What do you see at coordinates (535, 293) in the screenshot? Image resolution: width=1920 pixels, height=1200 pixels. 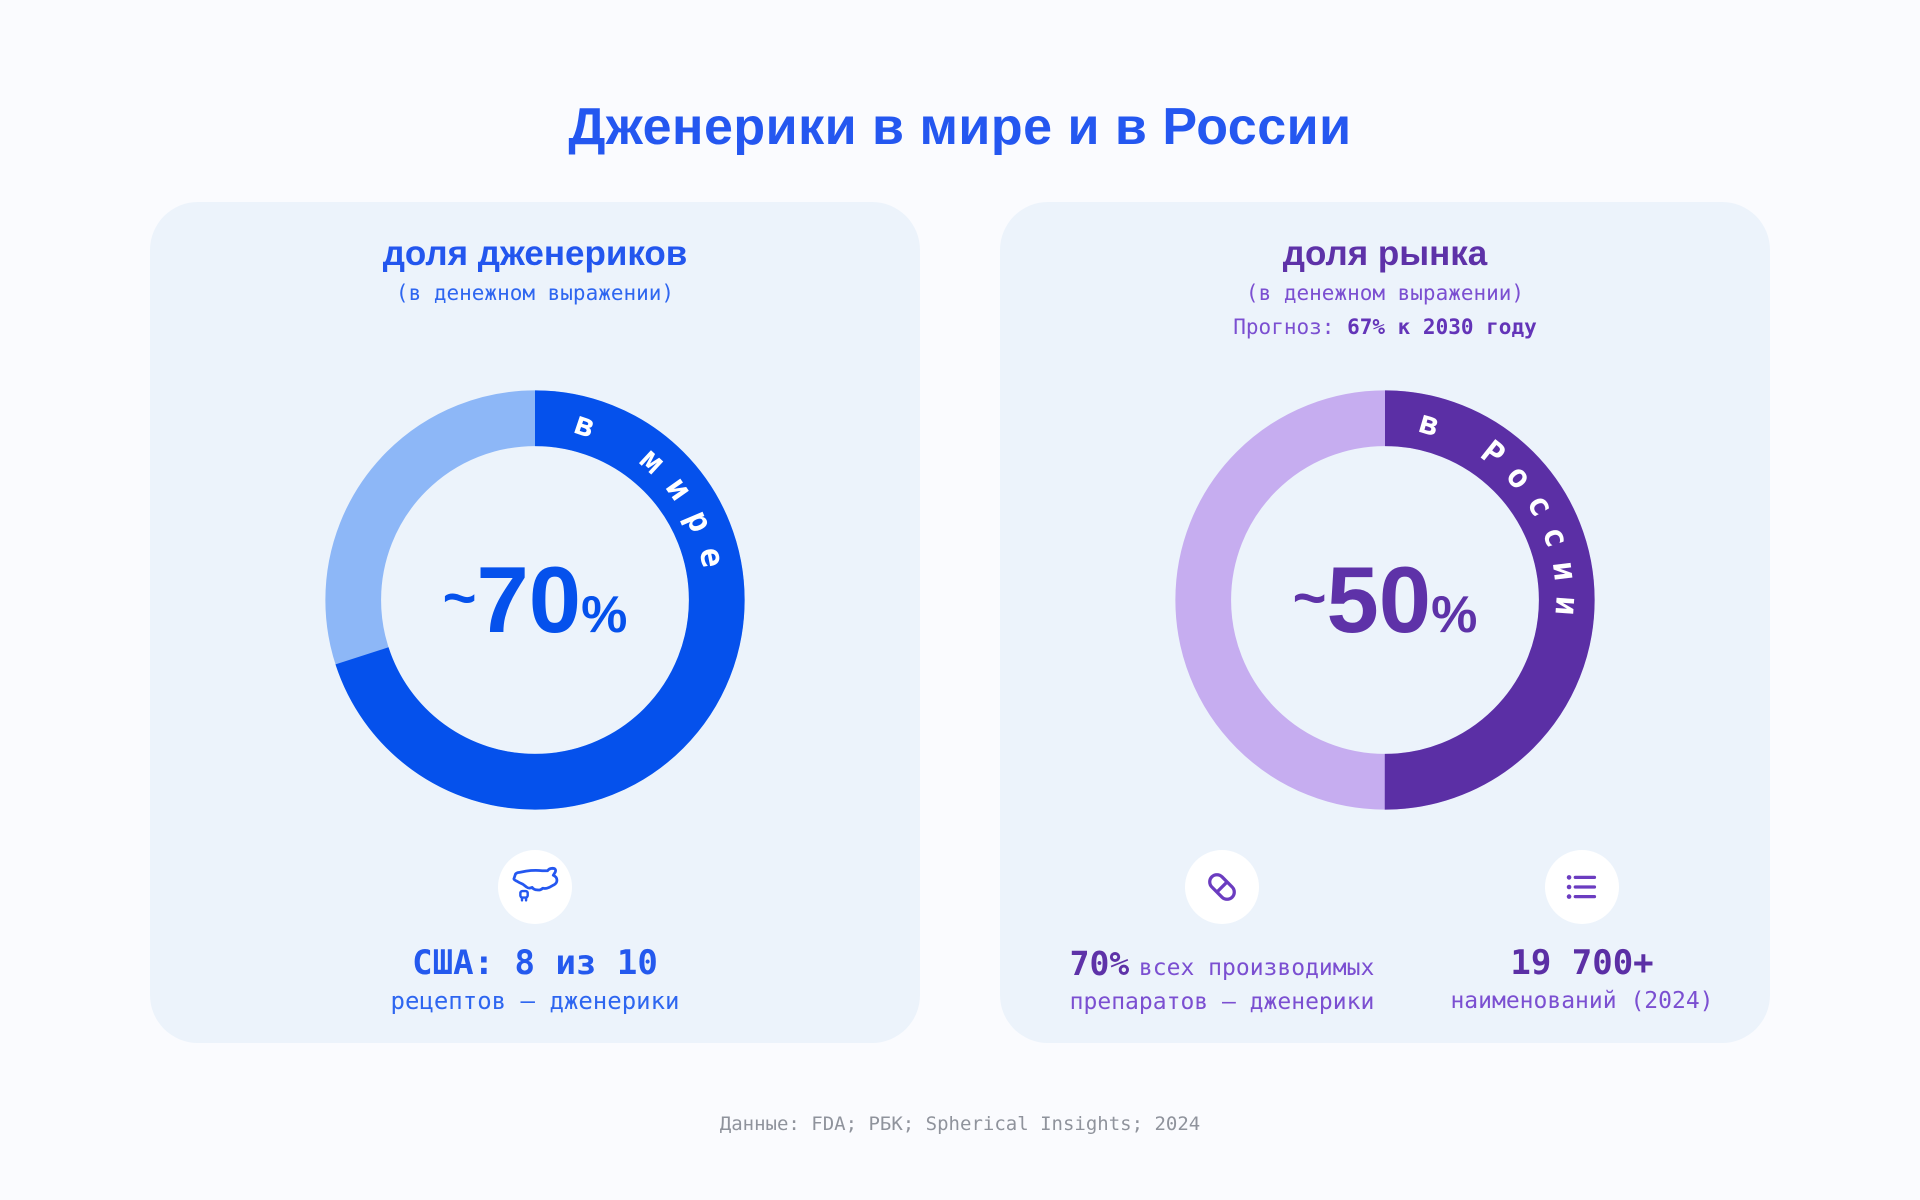 I see `card-world-subtitle: (в денежном выражении)` at bounding box center [535, 293].